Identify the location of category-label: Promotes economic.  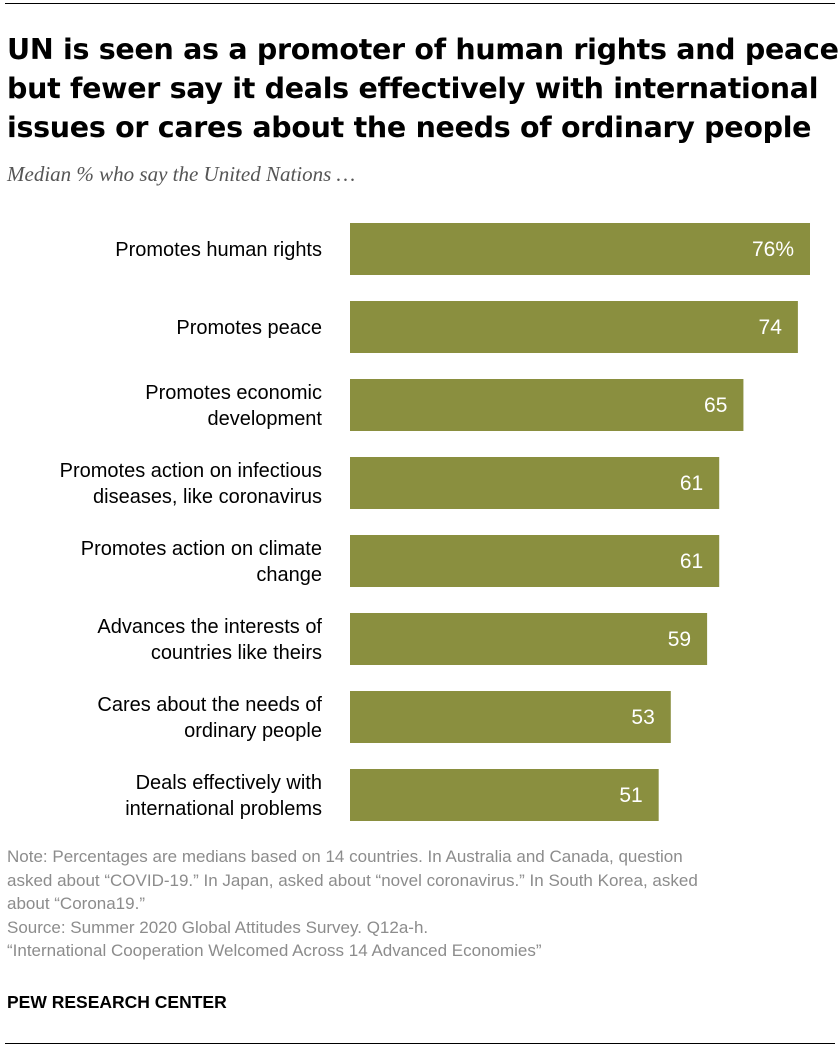
(233, 393).